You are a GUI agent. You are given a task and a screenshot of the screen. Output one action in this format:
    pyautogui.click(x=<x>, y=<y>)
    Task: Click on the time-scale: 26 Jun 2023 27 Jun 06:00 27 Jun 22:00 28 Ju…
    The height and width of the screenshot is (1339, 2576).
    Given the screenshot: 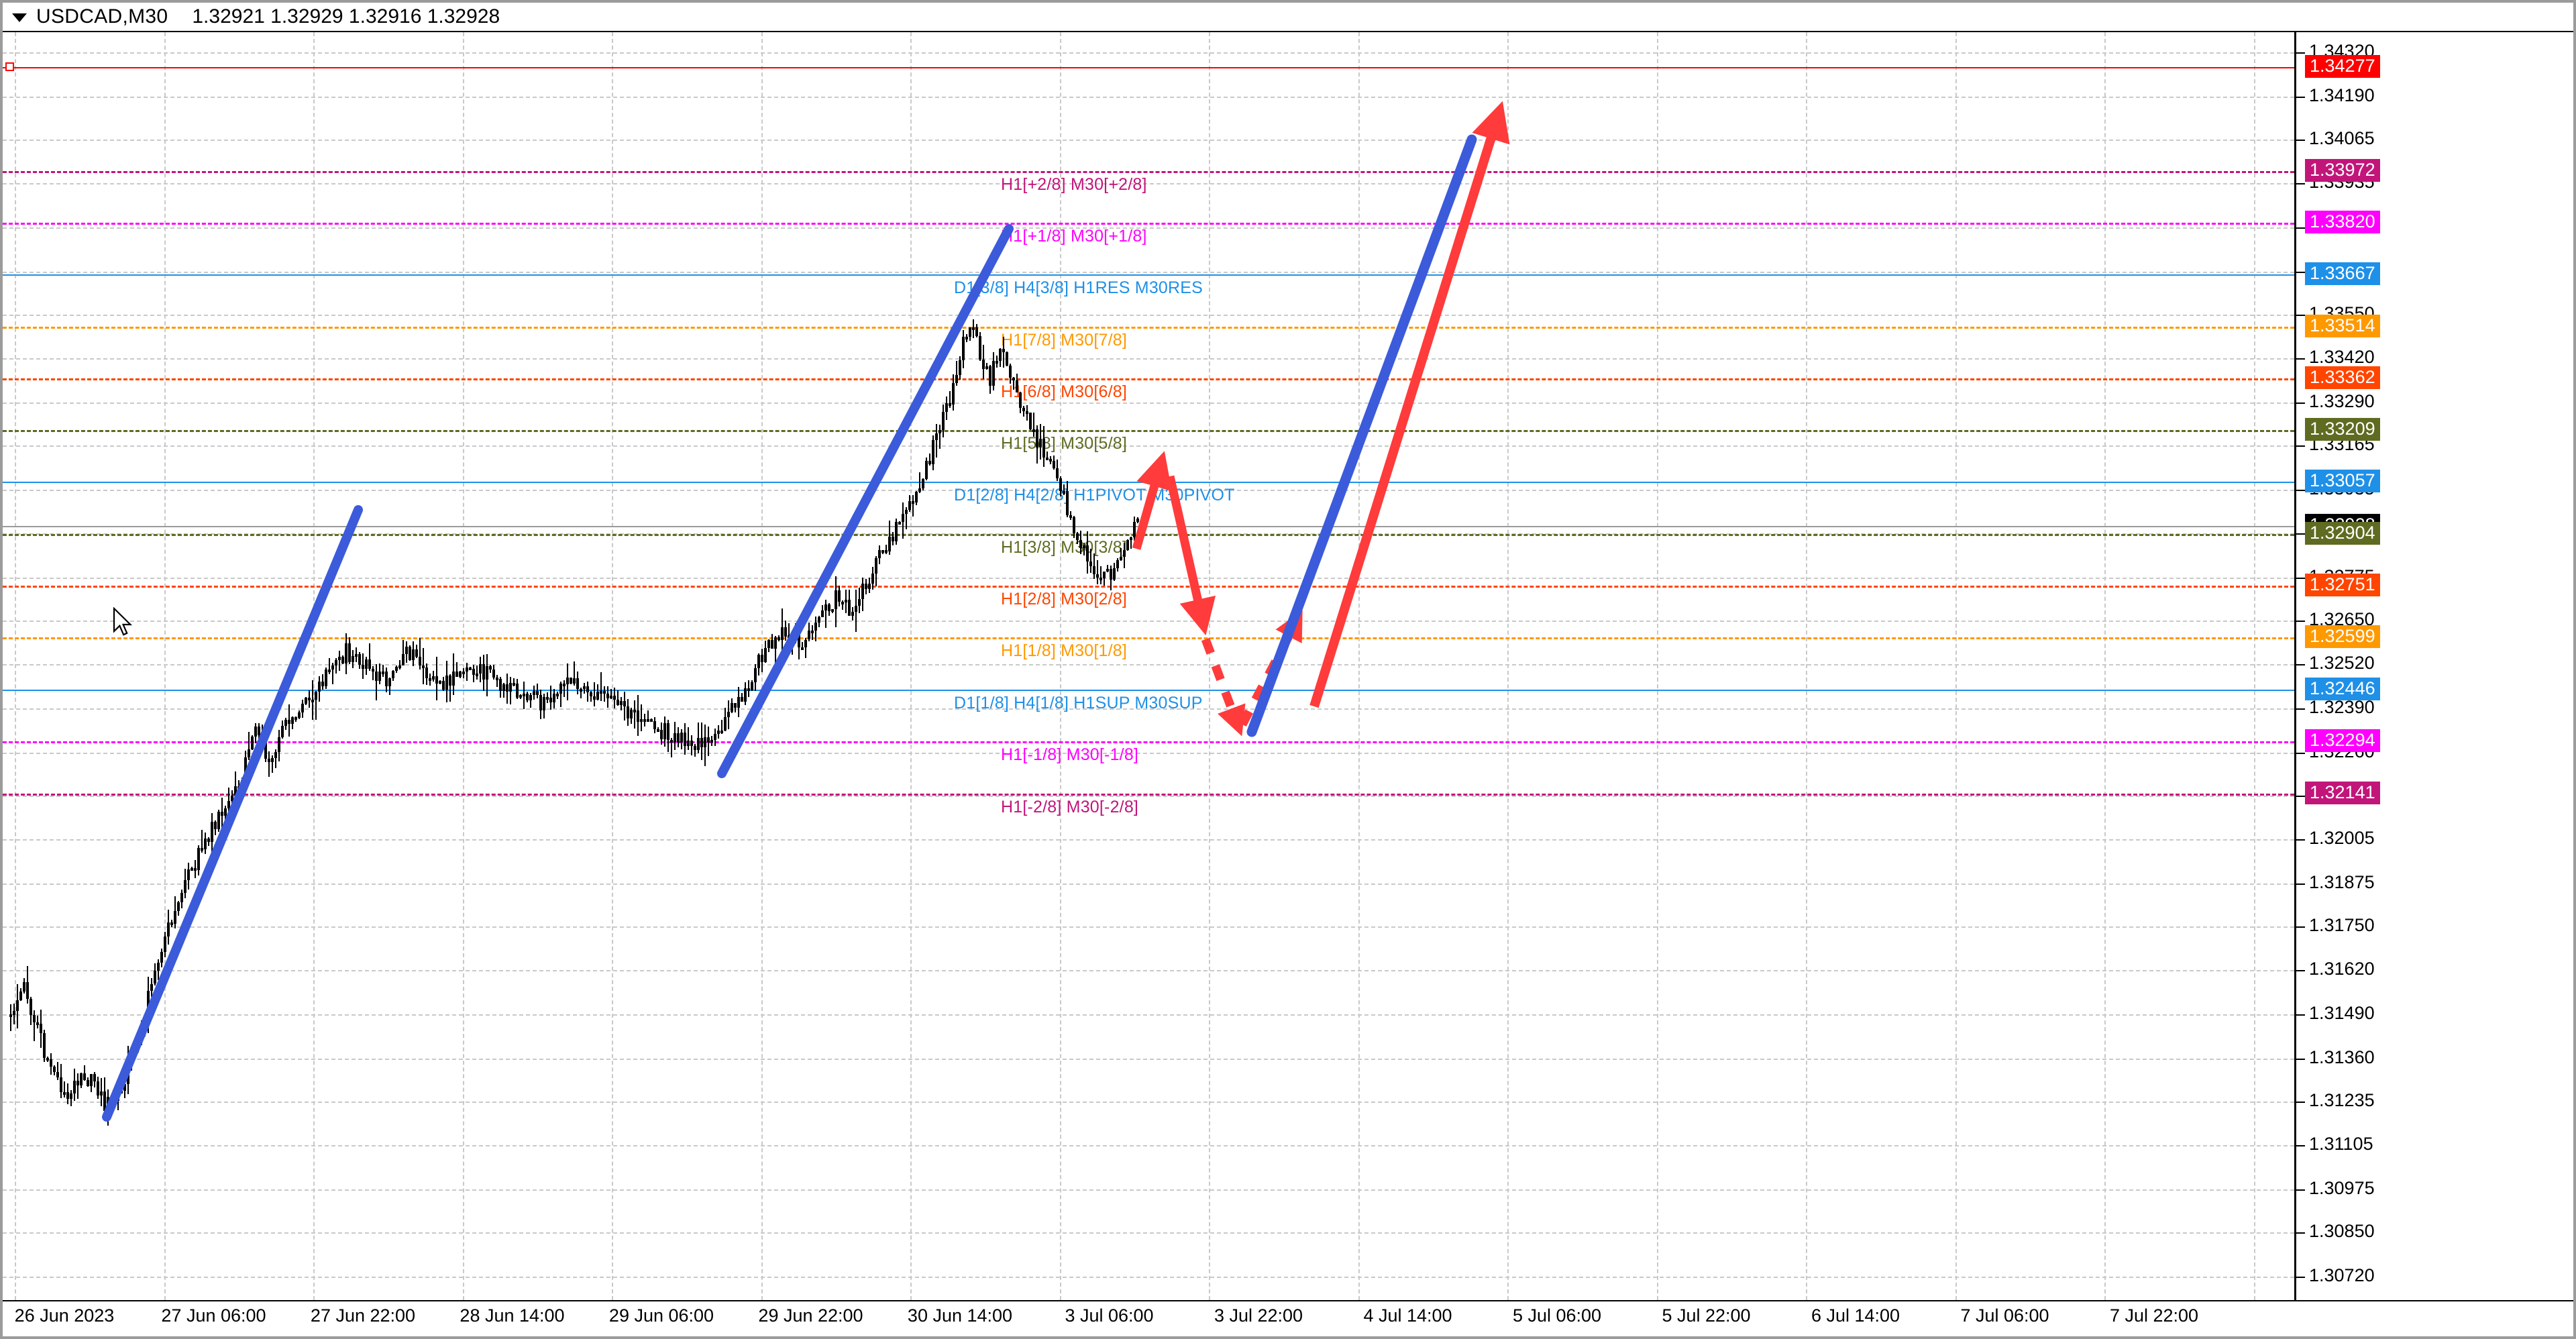 What is the action you would take?
    pyautogui.click(x=1288, y=1318)
    